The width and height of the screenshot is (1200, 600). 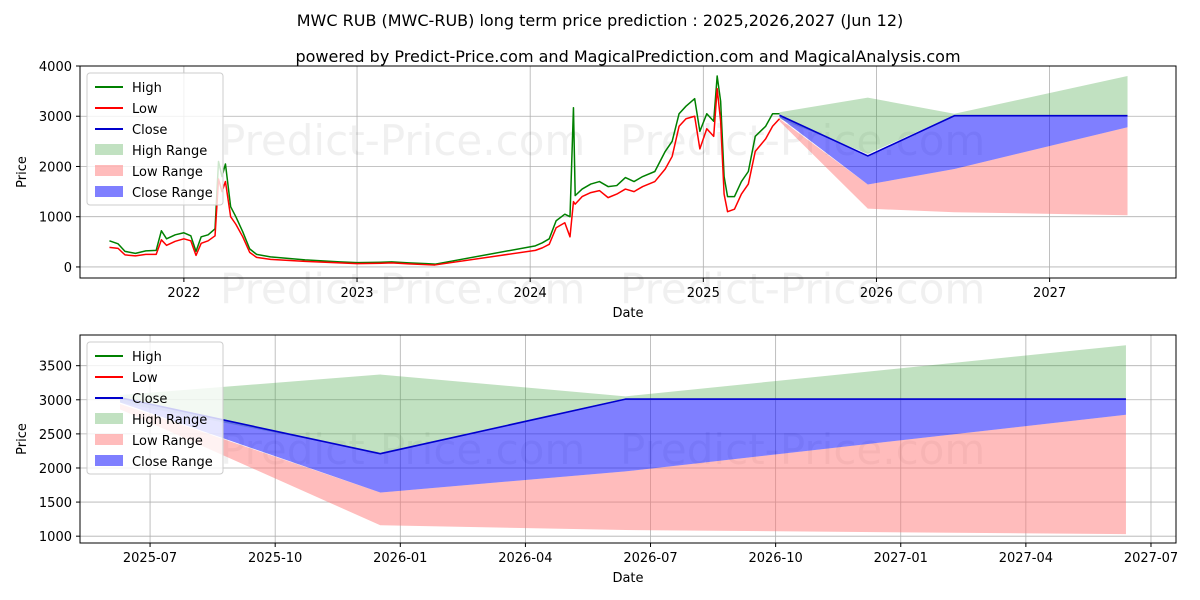 What do you see at coordinates (55, 367) in the screenshot?
I see `y-tick-label: 3500` at bounding box center [55, 367].